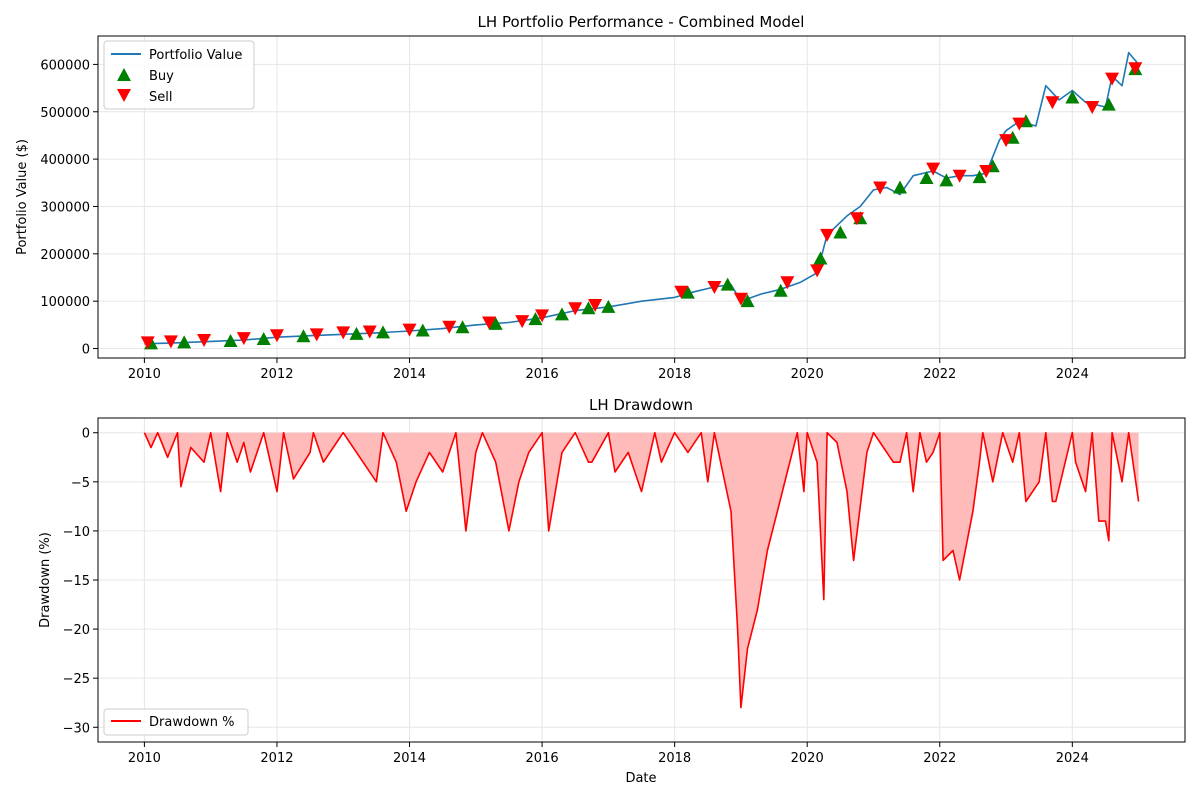 The height and width of the screenshot is (800, 1200). Describe the element at coordinates (124, 95) in the screenshot. I see `legend-sell-swatch` at that location.